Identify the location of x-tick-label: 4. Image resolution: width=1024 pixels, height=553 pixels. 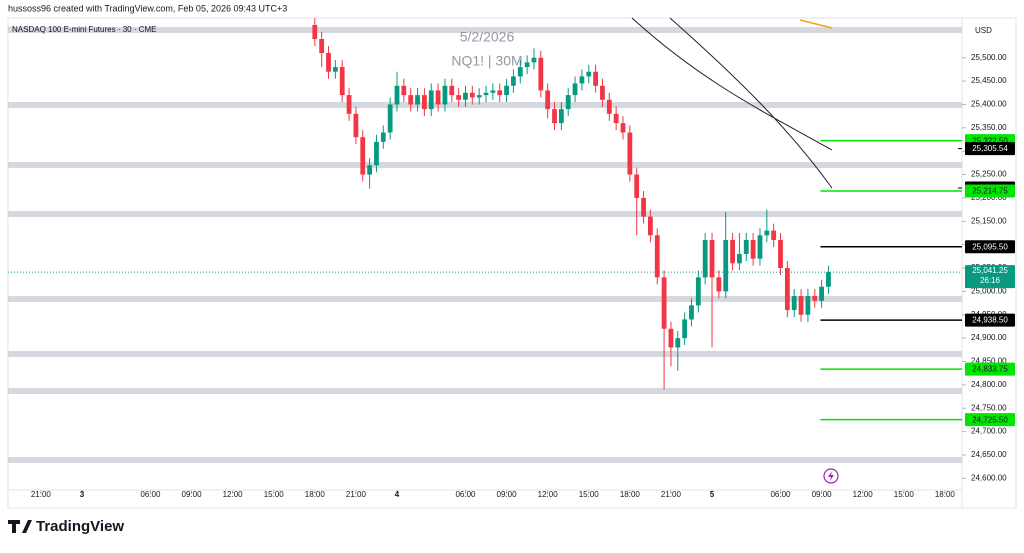
(397, 494).